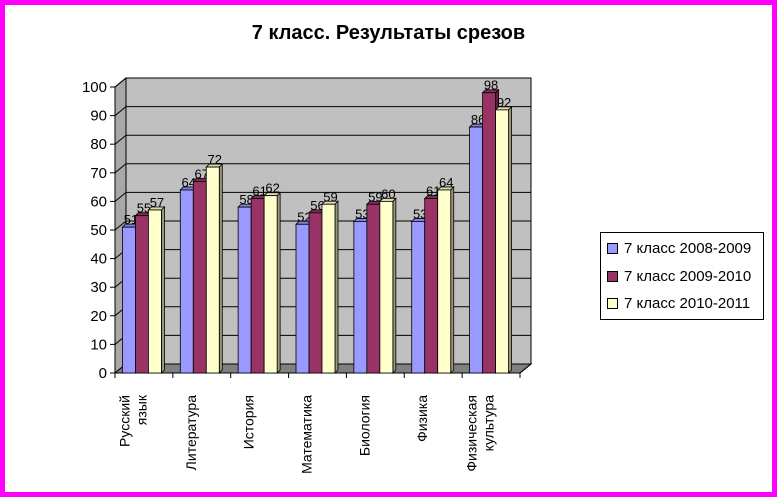 The image size is (777, 497). What do you see at coordinates (304, 216) in the screenshot?
I see `data-label: 52` at bounding box center [304, 216].